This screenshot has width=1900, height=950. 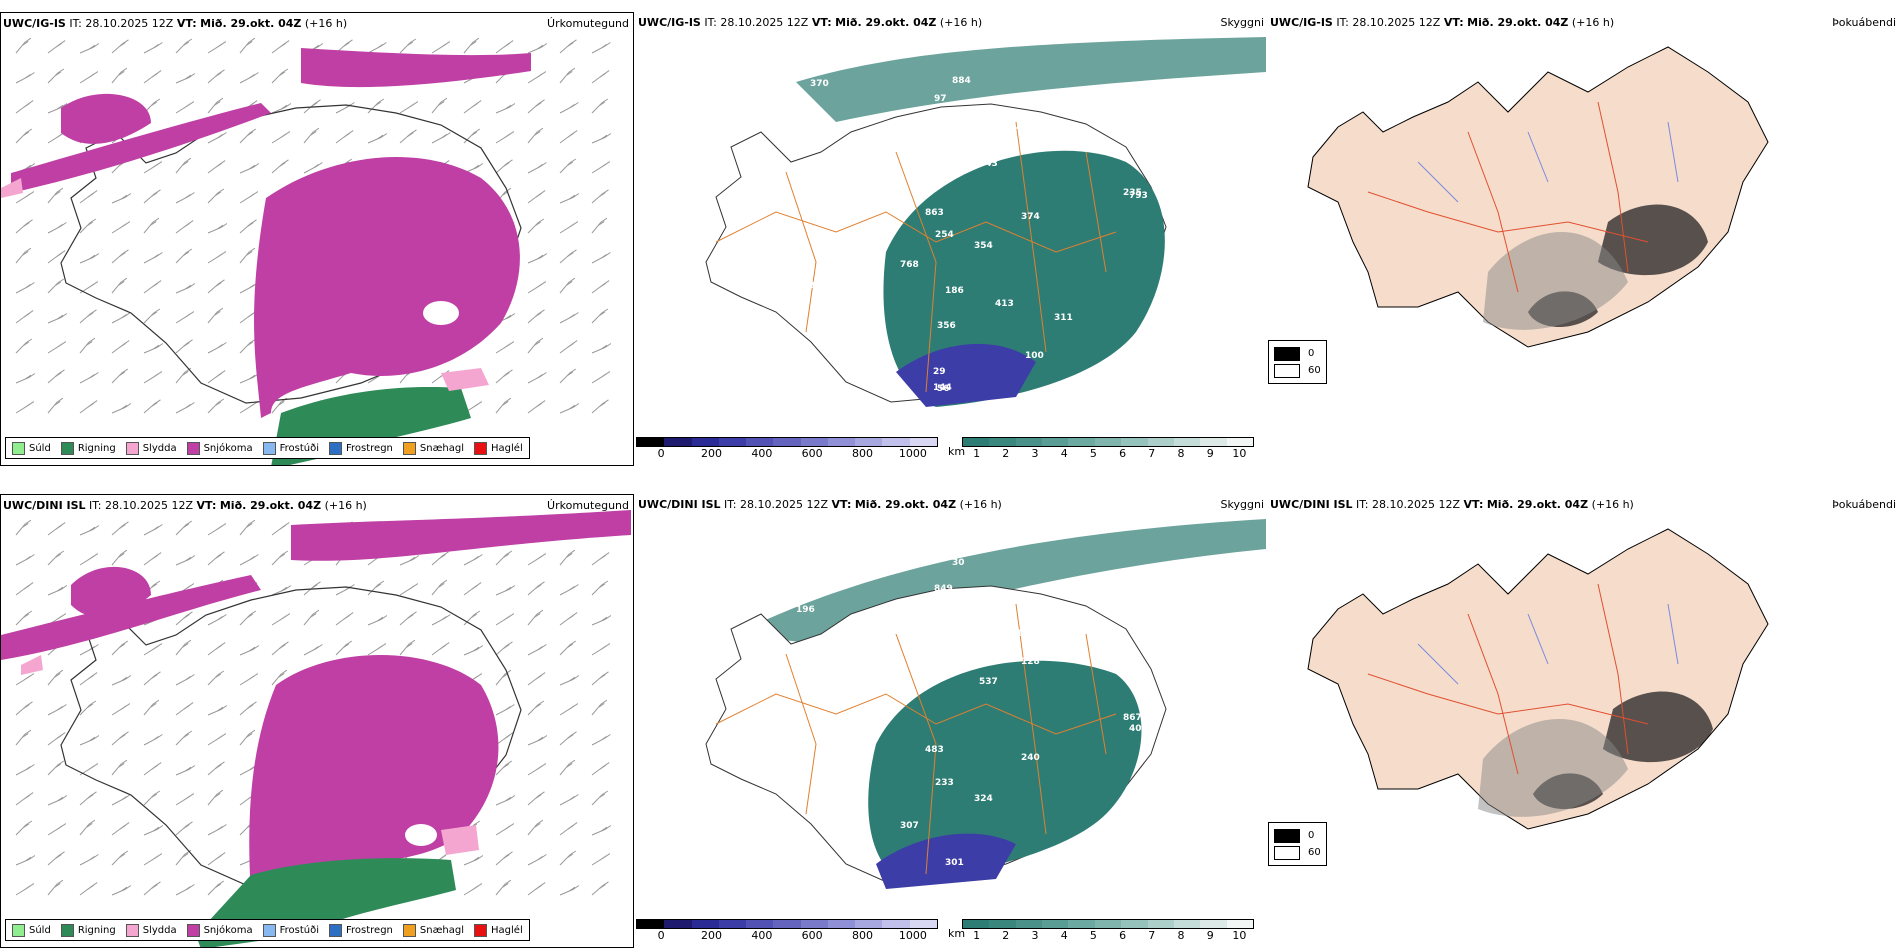 What do you see at coordinates (912, 935) in the screenshot?
I see `colorbar-tick-label: 1000` at bounding box center [912, 935].